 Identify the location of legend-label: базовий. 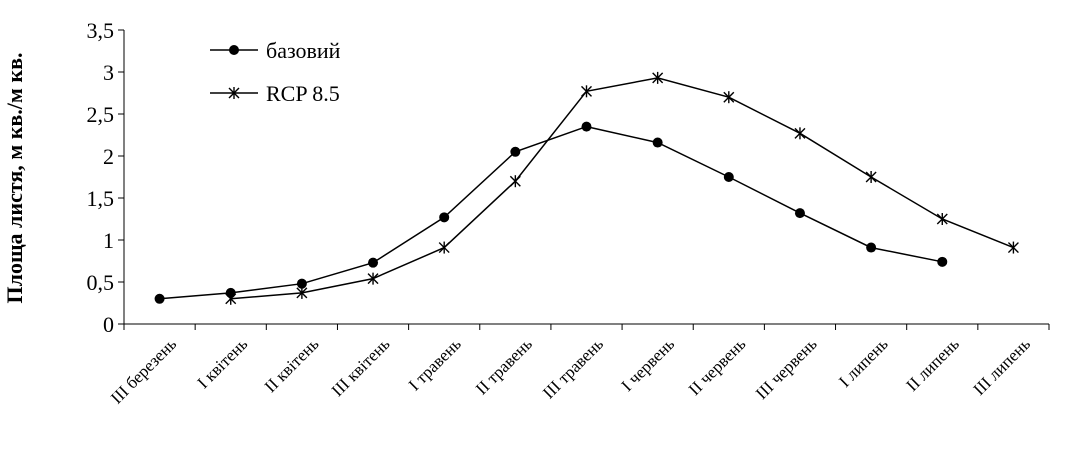
(303, 50).